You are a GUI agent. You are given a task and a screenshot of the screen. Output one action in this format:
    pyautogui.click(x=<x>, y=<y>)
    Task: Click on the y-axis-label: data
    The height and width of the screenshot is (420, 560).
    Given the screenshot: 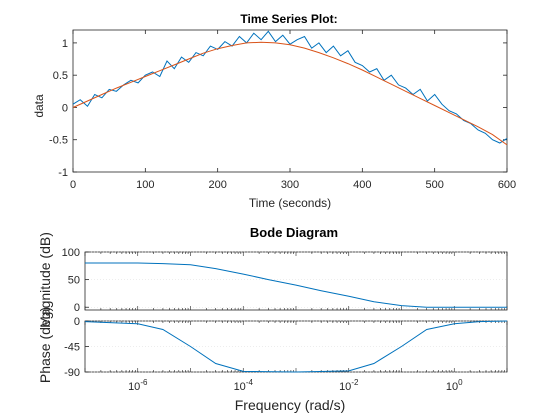 What is the action you would take?
    pyautogui.click(x=39, y=106)
    